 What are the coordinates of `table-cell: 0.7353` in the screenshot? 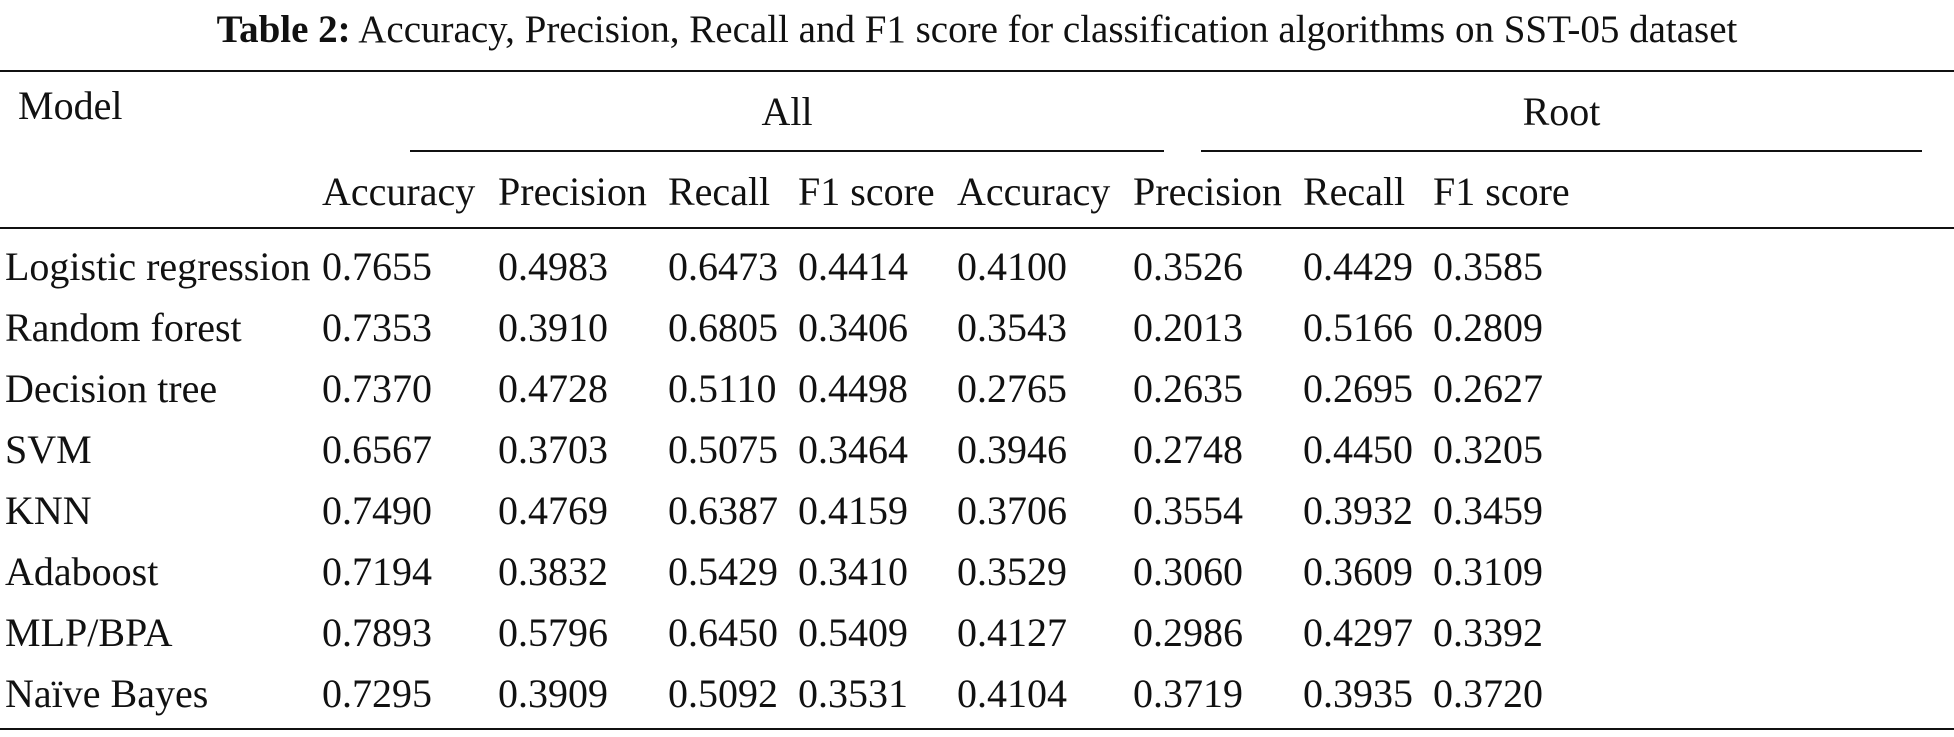 It's located at (377, 327).